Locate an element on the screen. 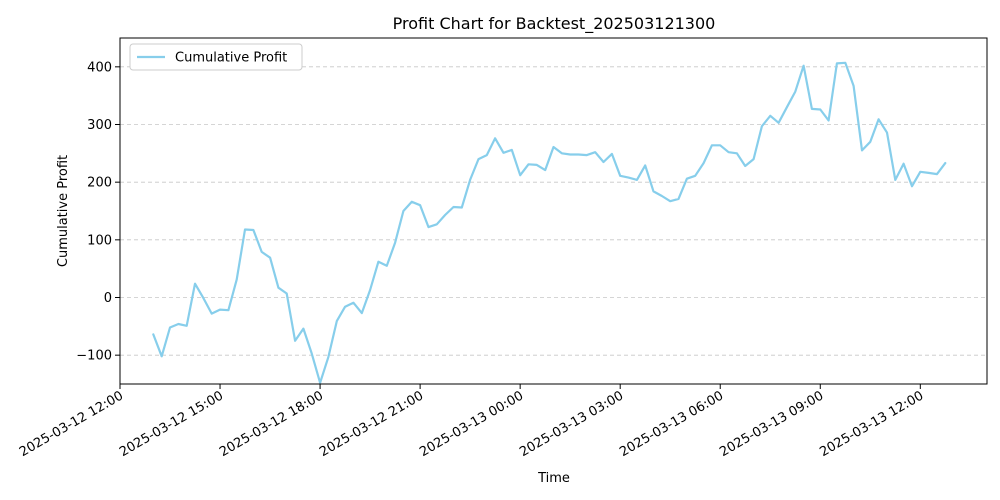 This screenshot has height=500, width=1000. legend: Cumulative Profit is located at coordinates (216, 57).